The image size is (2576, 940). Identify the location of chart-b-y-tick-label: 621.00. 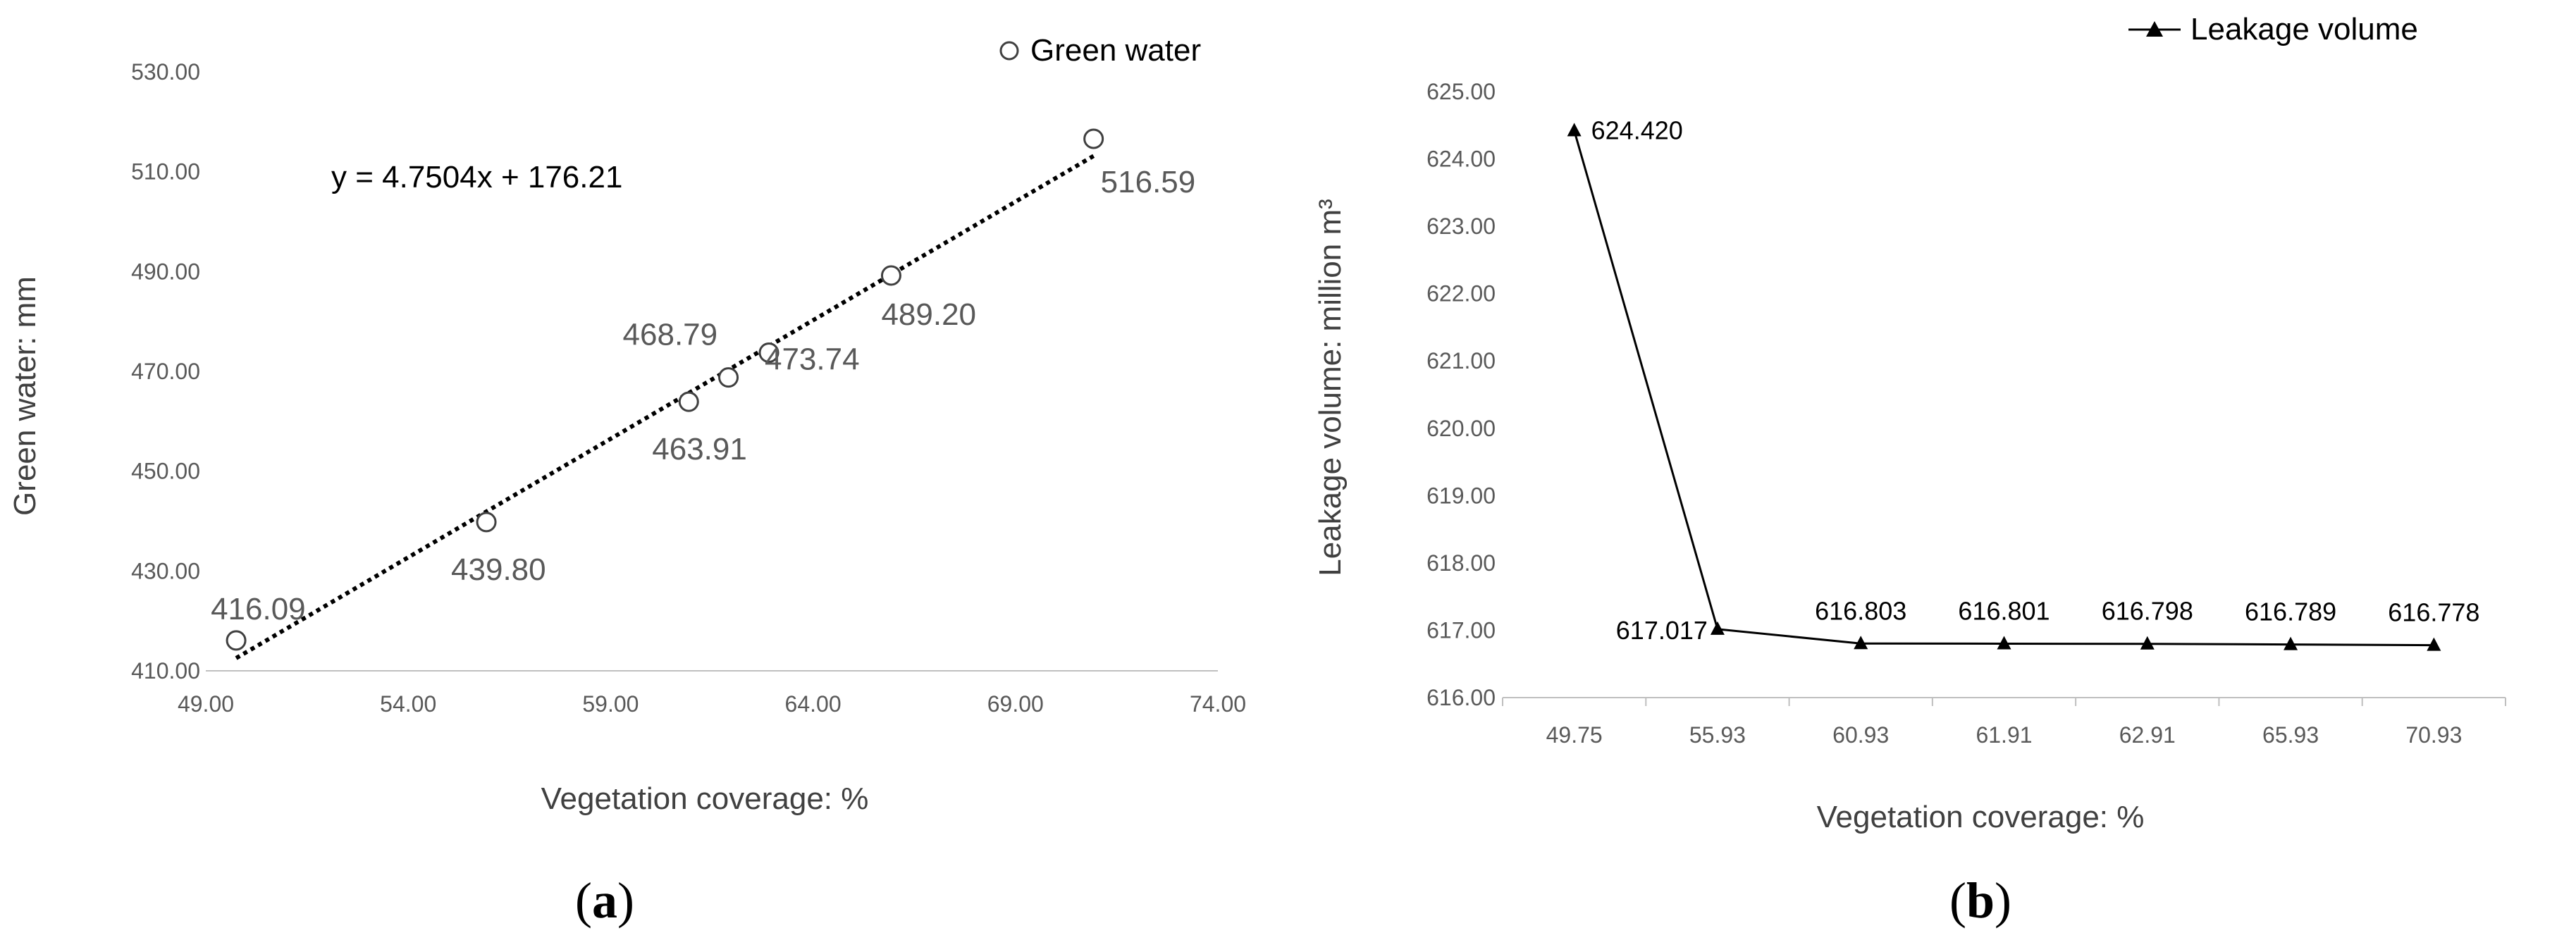
(1461, 360).